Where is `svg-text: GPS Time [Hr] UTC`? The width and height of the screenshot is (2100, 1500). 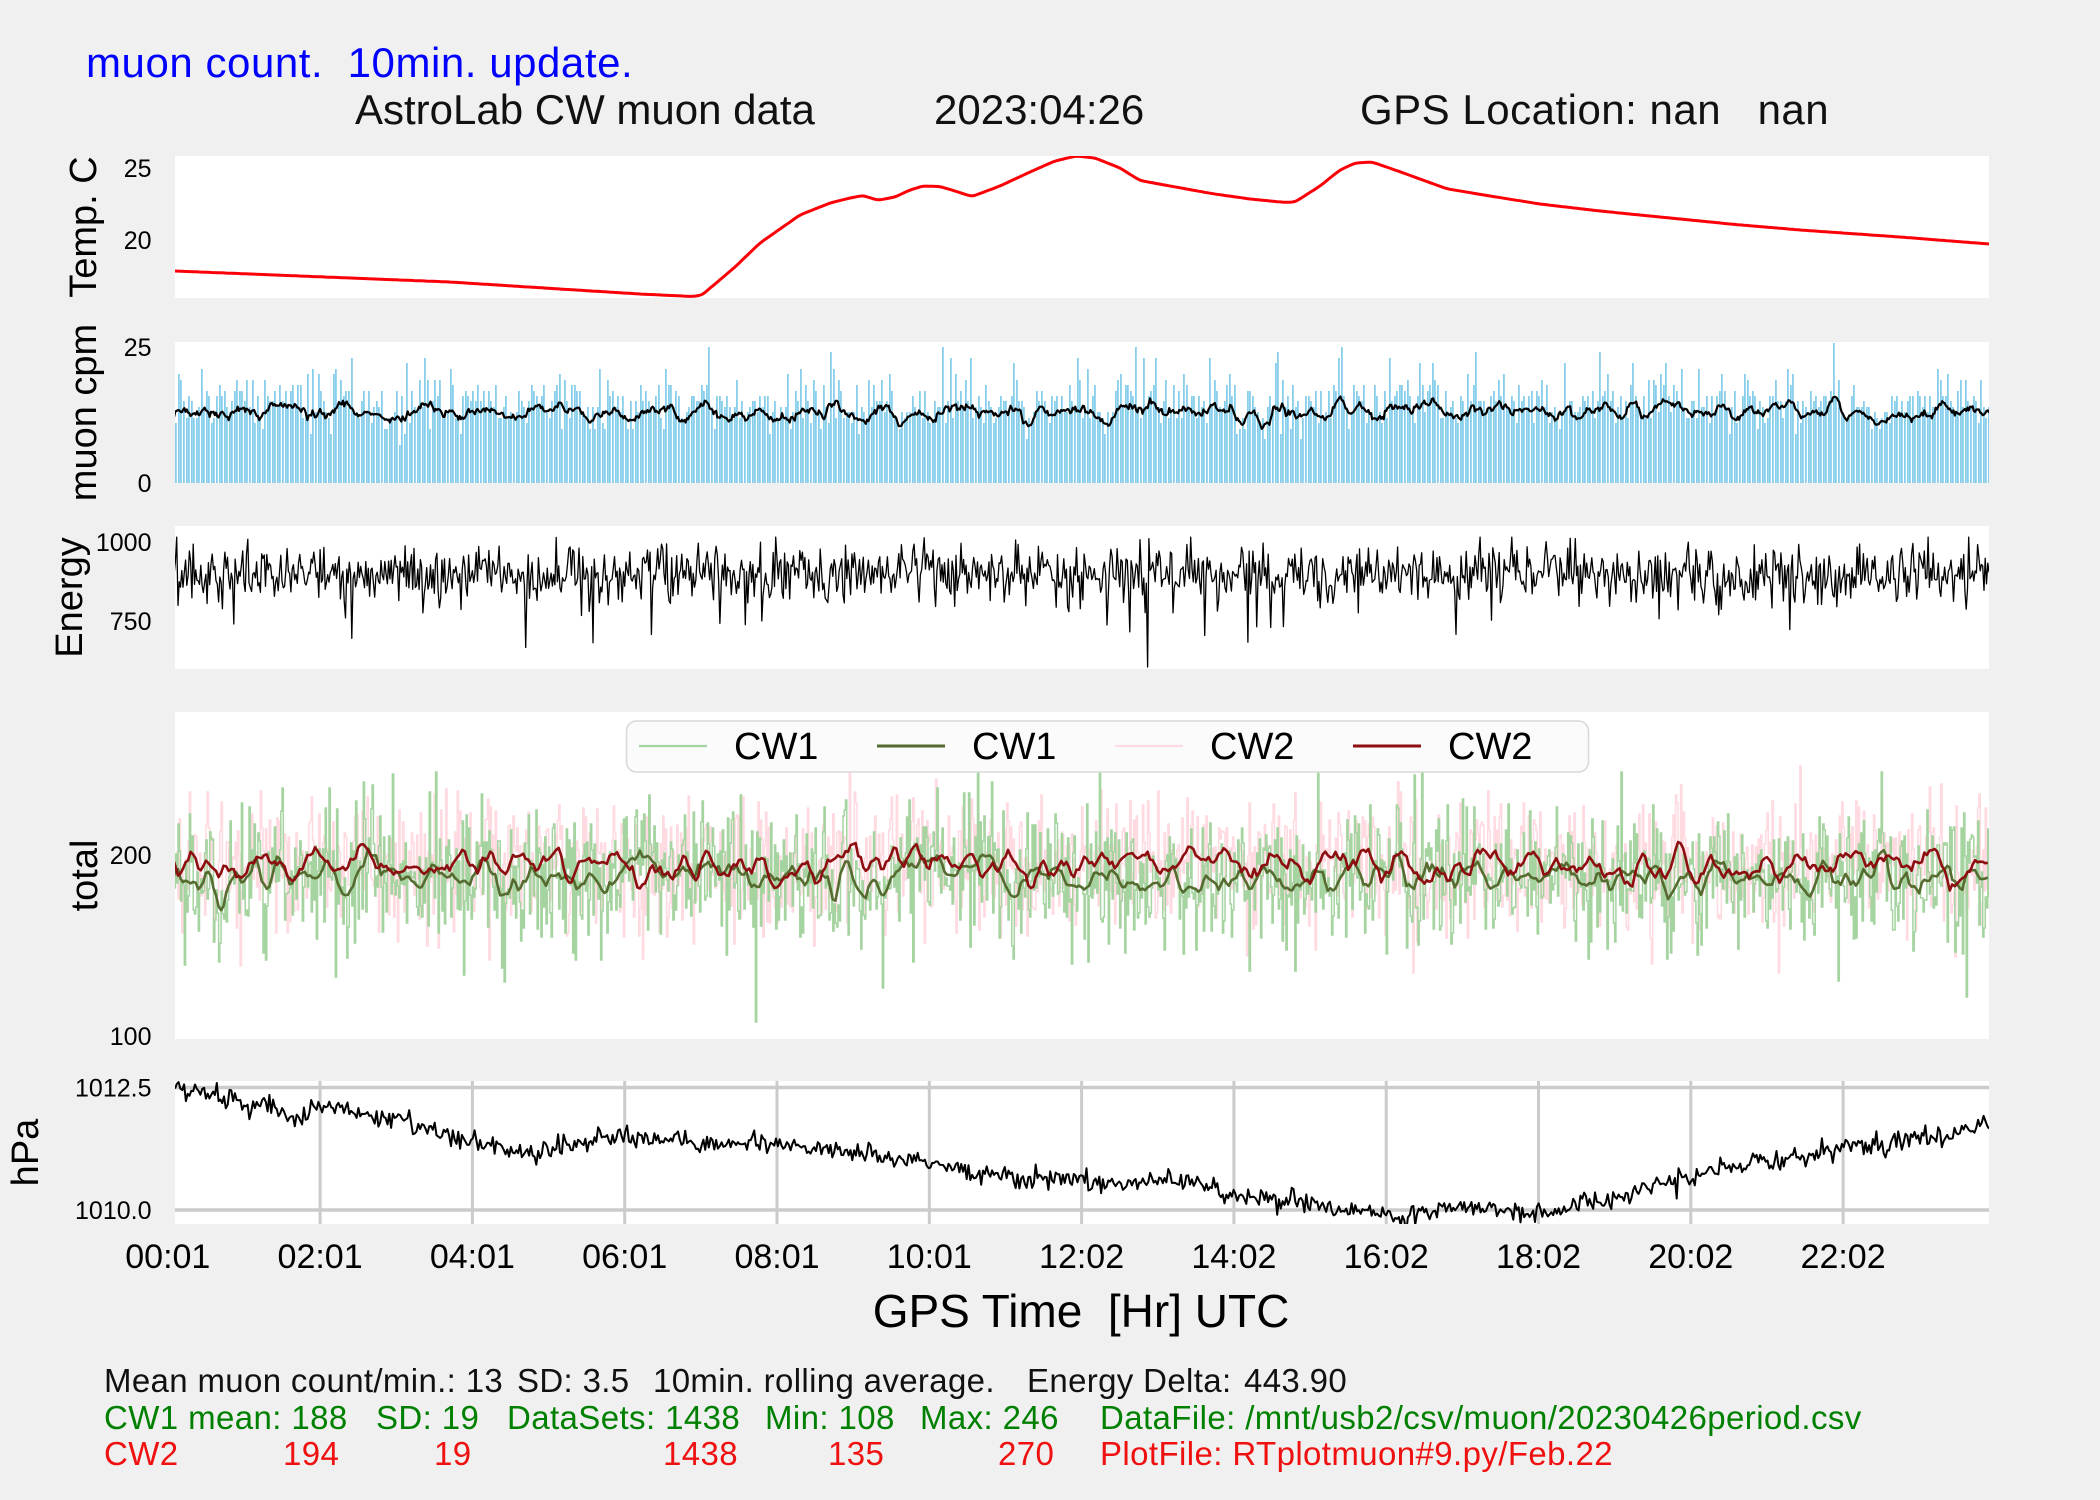 svg-text: GPS Time [Hr] UTC is located at coordinates (1081, 1311).